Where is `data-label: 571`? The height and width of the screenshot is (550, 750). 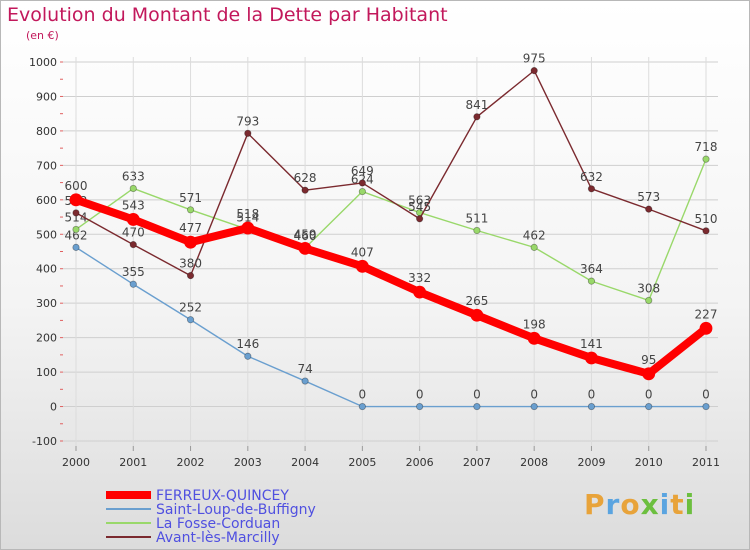
data-label: 571 is located at coordinates (190, 198).